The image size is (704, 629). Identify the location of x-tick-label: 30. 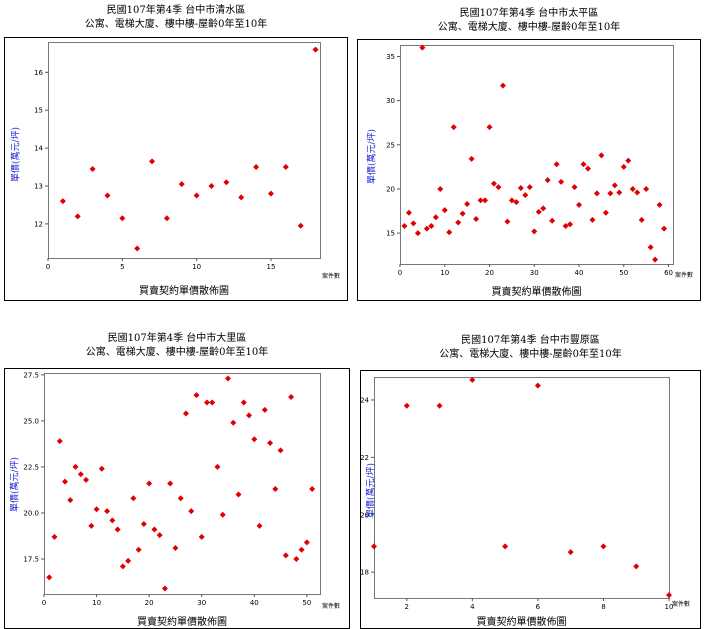
(534, 273).